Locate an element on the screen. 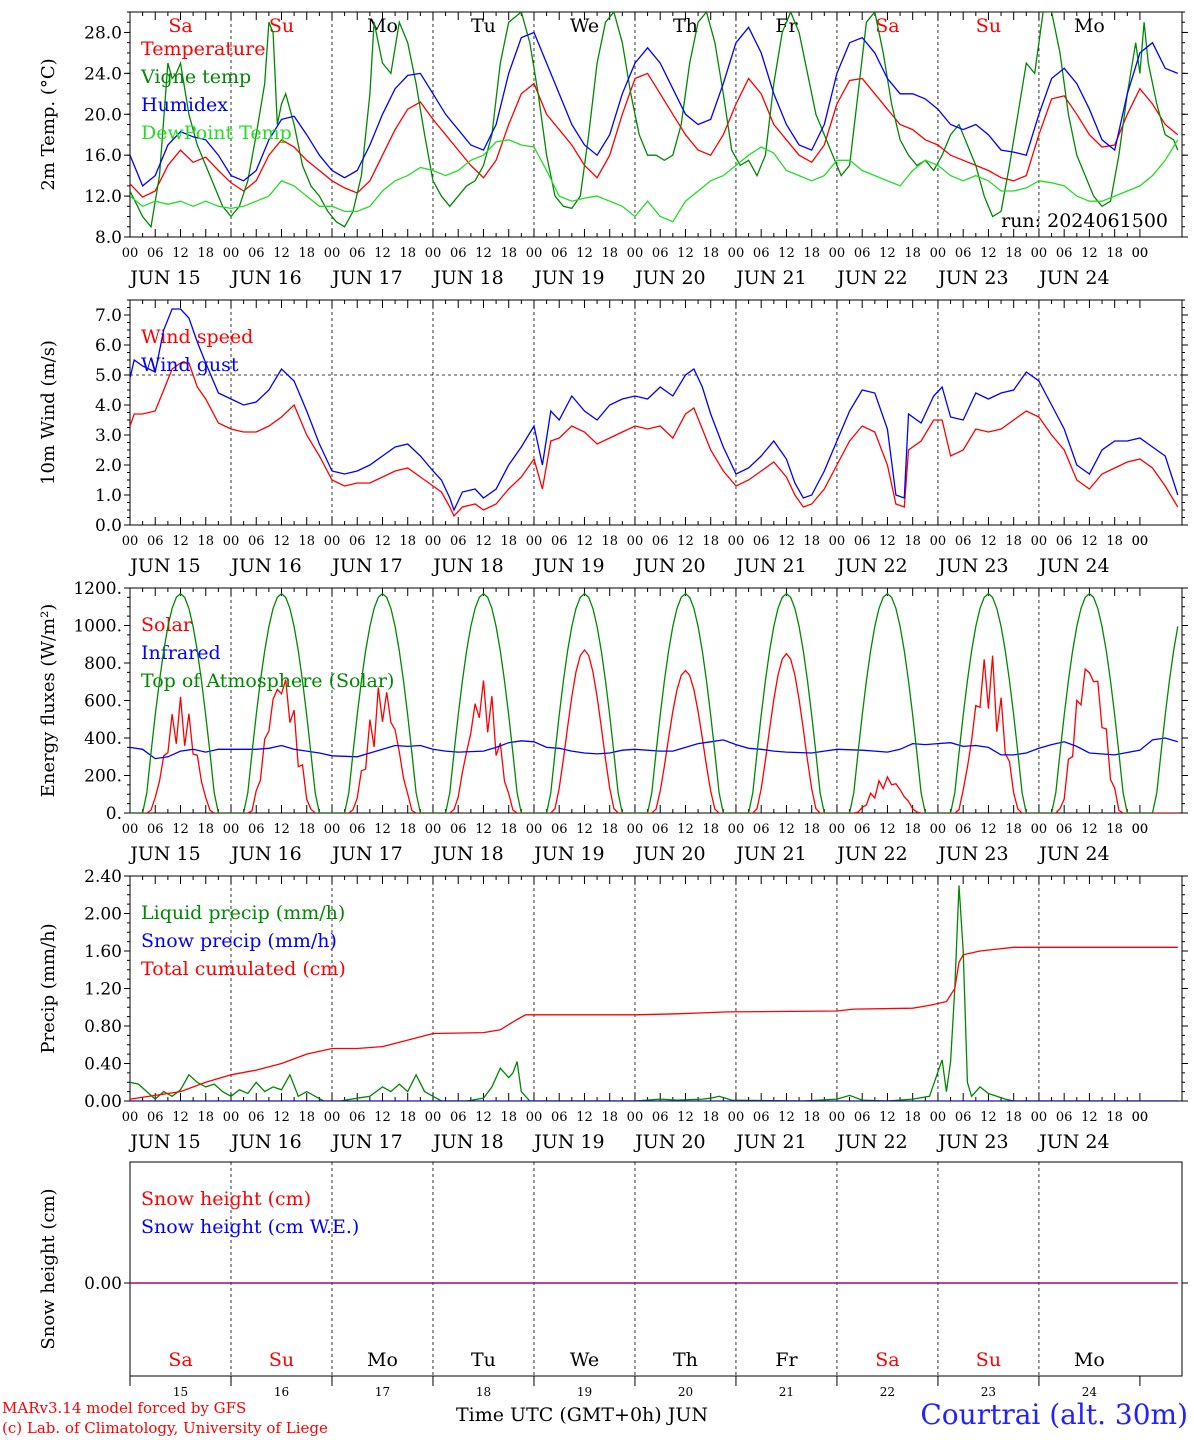 Image resolution: width=1194 pixels, height=1440 pixels. day-label: JUN 15 is located at coordinates (164, 854).